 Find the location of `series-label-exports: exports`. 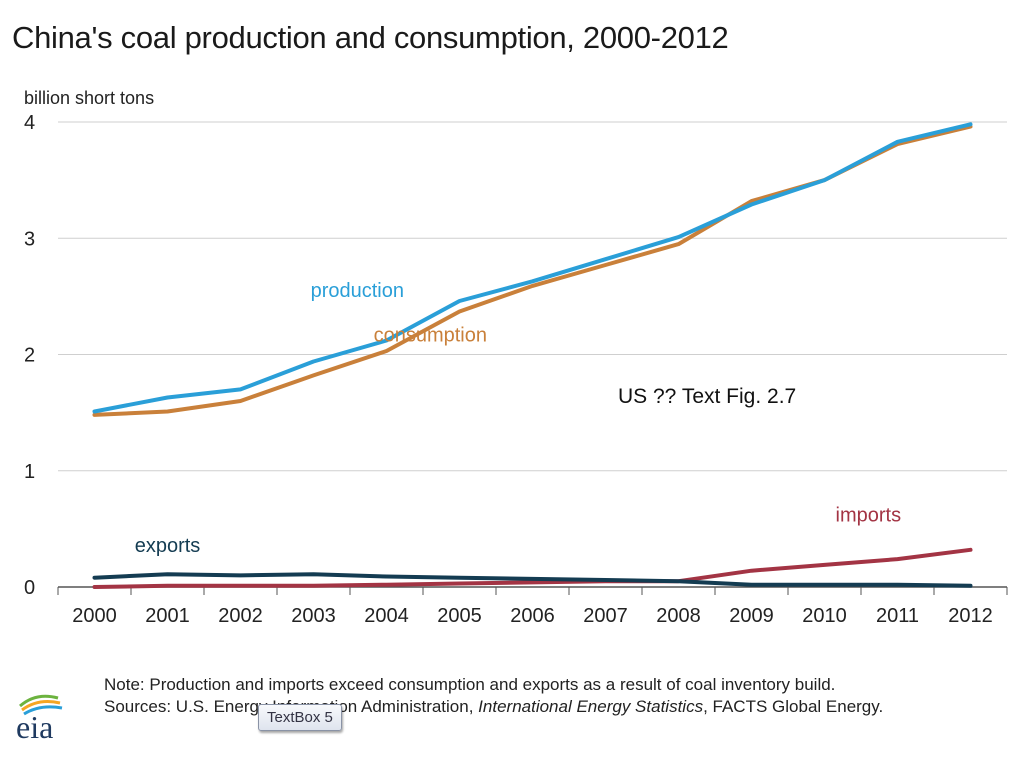

series-label-exports: exports is located at coordinates (168, 546).